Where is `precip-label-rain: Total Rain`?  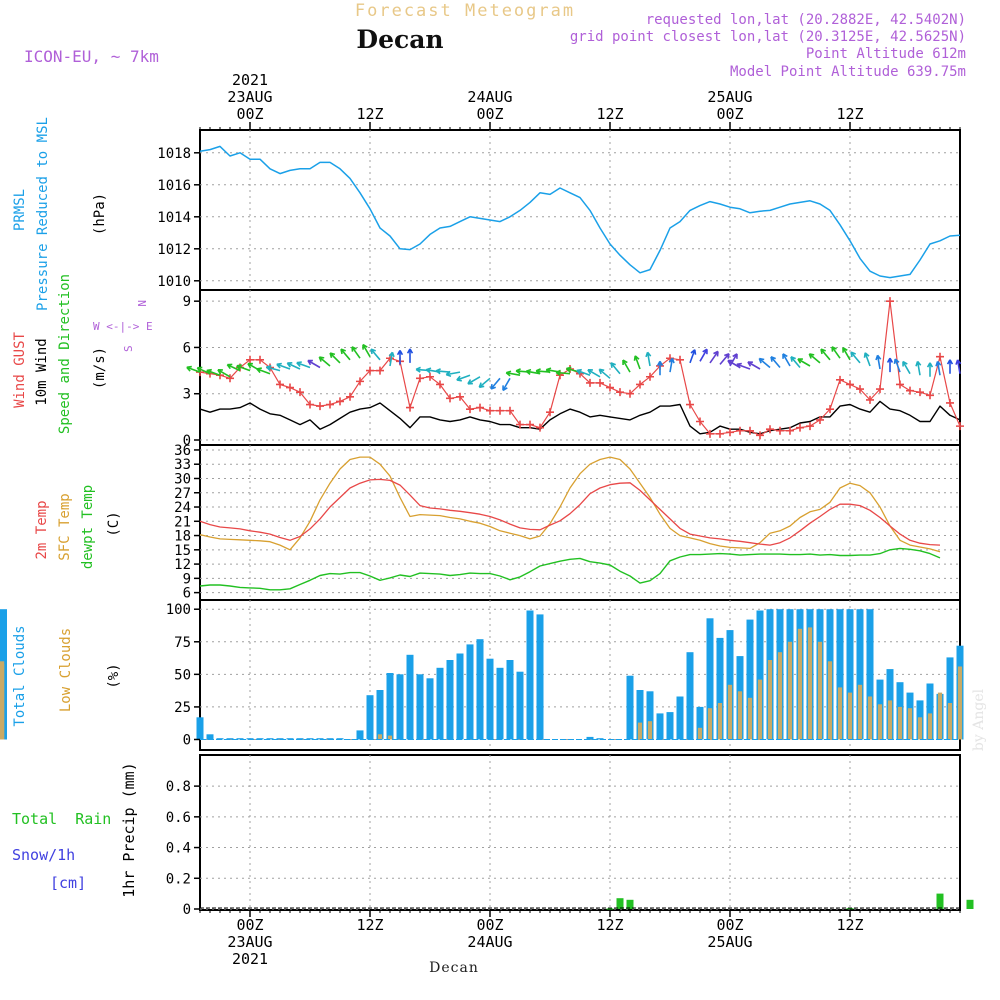 precip-label-rain: Total Rain is located at coordinates (61, 819).